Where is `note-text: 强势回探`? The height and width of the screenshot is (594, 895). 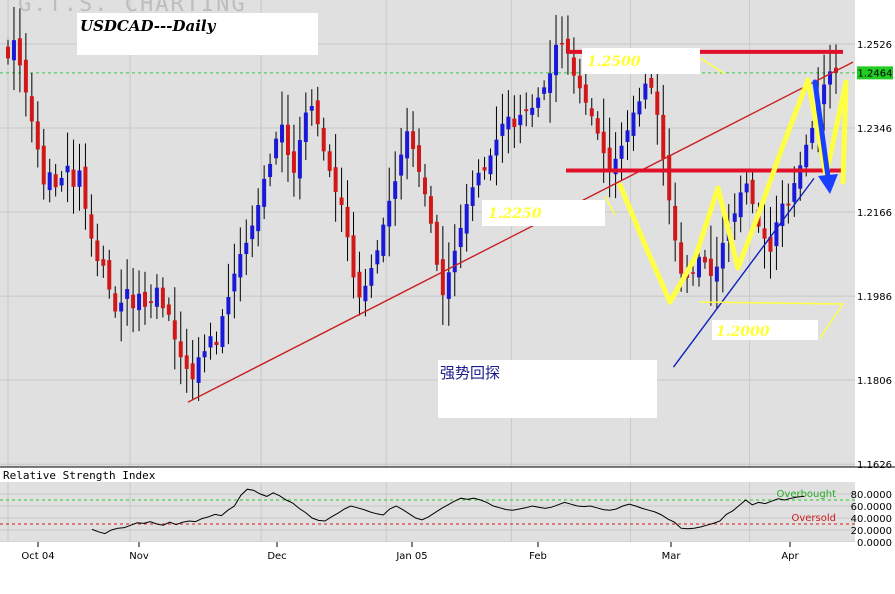 note-text: 强势回探 is located at coordinates (470, 373).